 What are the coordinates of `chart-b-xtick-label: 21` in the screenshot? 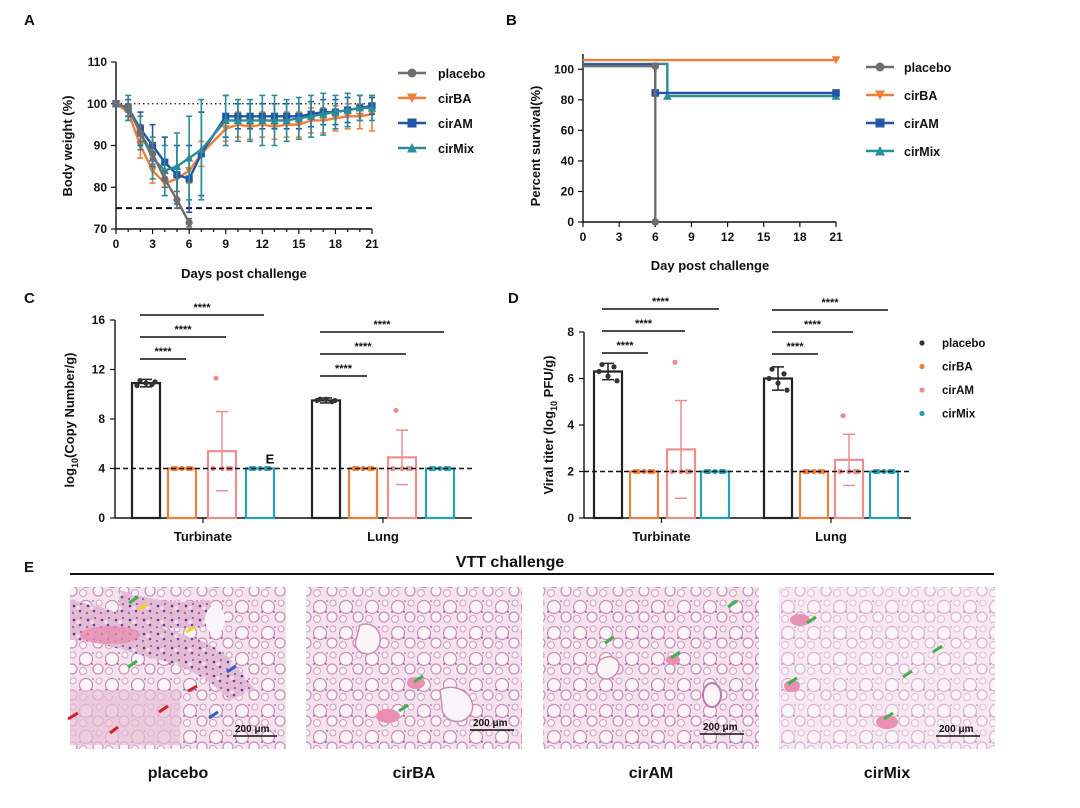 It's located at (836, 237).